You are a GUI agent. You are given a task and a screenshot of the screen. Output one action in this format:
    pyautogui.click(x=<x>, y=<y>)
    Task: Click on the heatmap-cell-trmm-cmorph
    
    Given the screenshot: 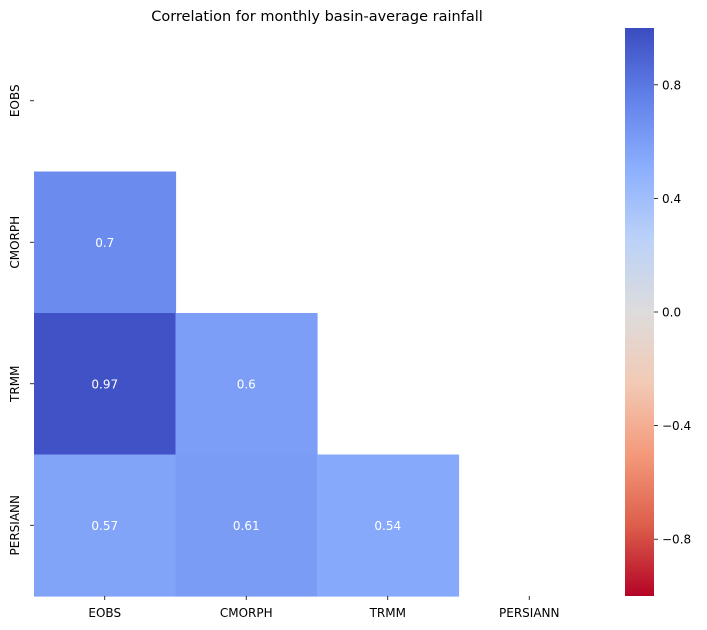 What is the action you would take?
    pyautogui.click(x=246, y=384)
    